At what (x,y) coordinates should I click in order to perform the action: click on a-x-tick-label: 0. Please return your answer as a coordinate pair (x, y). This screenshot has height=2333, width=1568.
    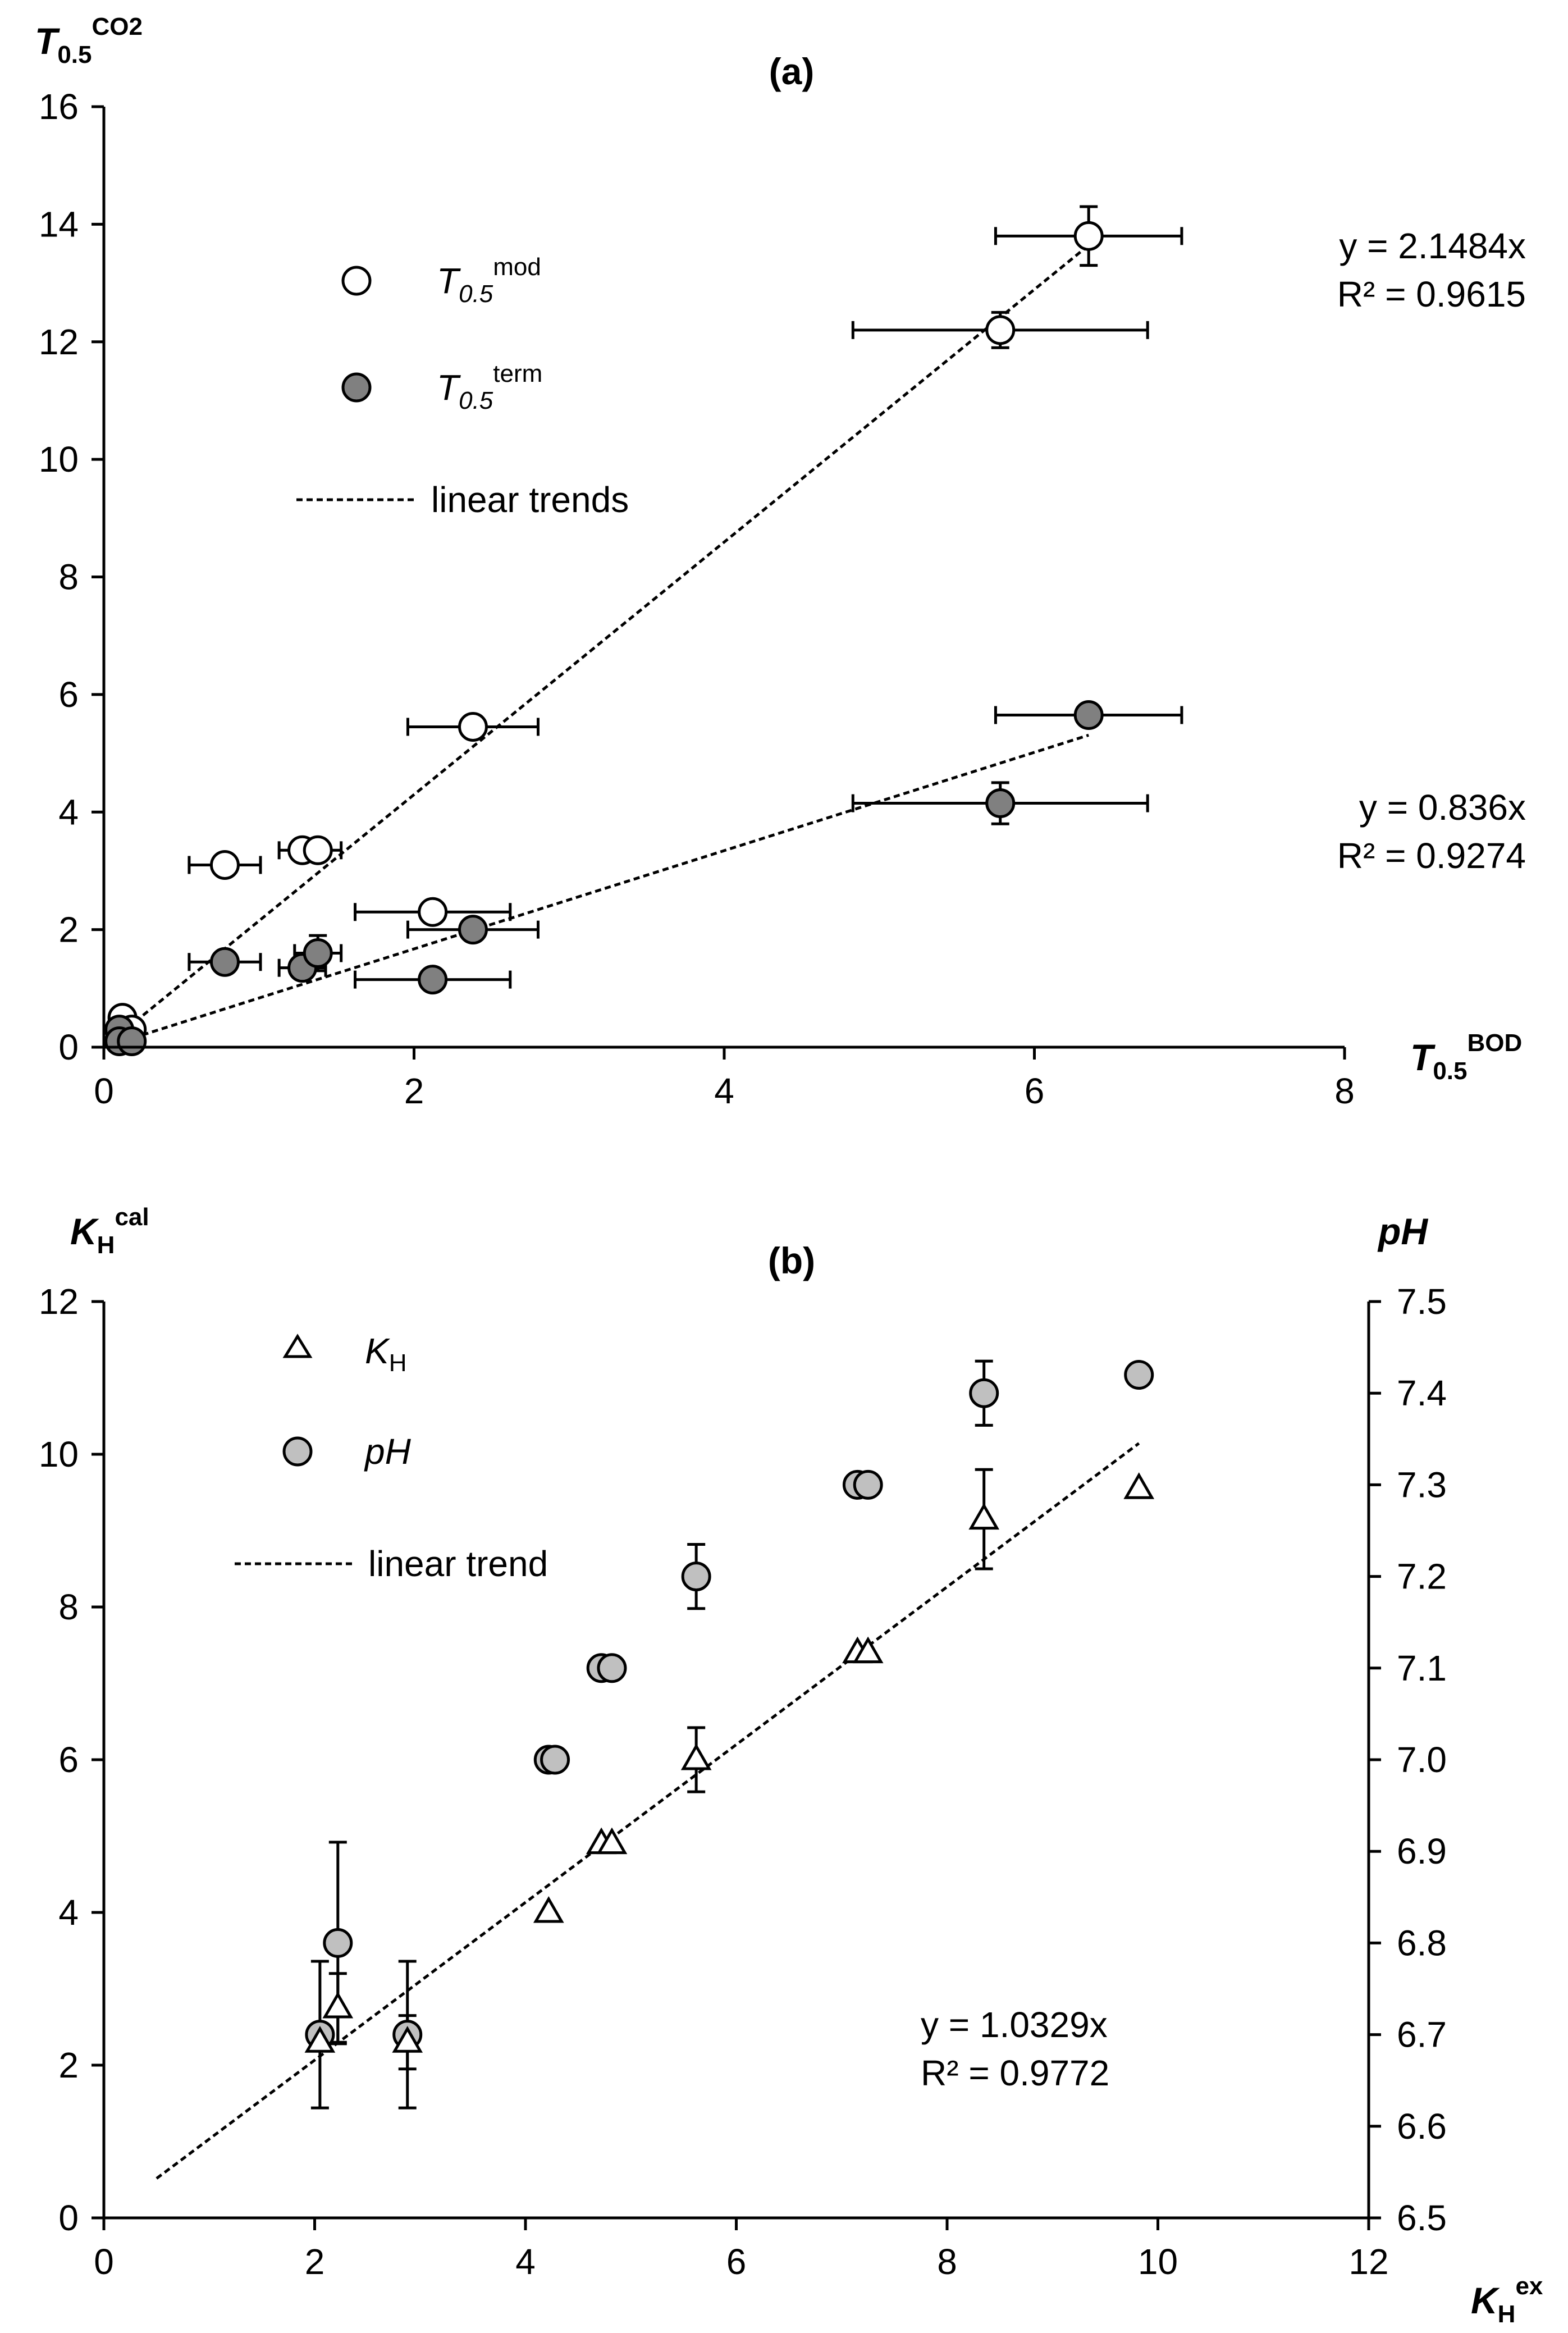
    Looking at the image, I should click on (104, 1091).